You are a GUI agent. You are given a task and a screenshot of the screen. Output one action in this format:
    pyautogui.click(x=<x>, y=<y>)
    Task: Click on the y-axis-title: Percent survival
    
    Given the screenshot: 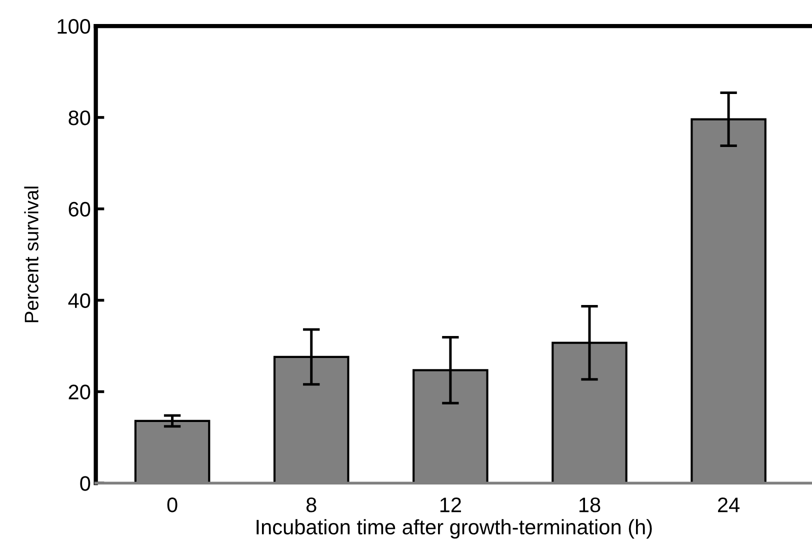 What is the action you would take?
    pyautogui.click(x=31, y=254)
    